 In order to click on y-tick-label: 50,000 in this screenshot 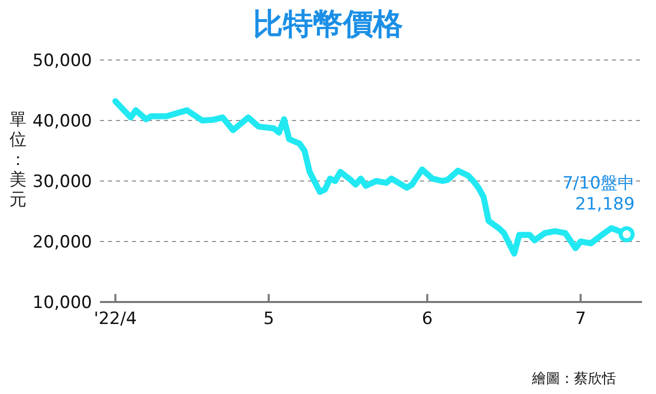, I will do `click(62, 61)`.